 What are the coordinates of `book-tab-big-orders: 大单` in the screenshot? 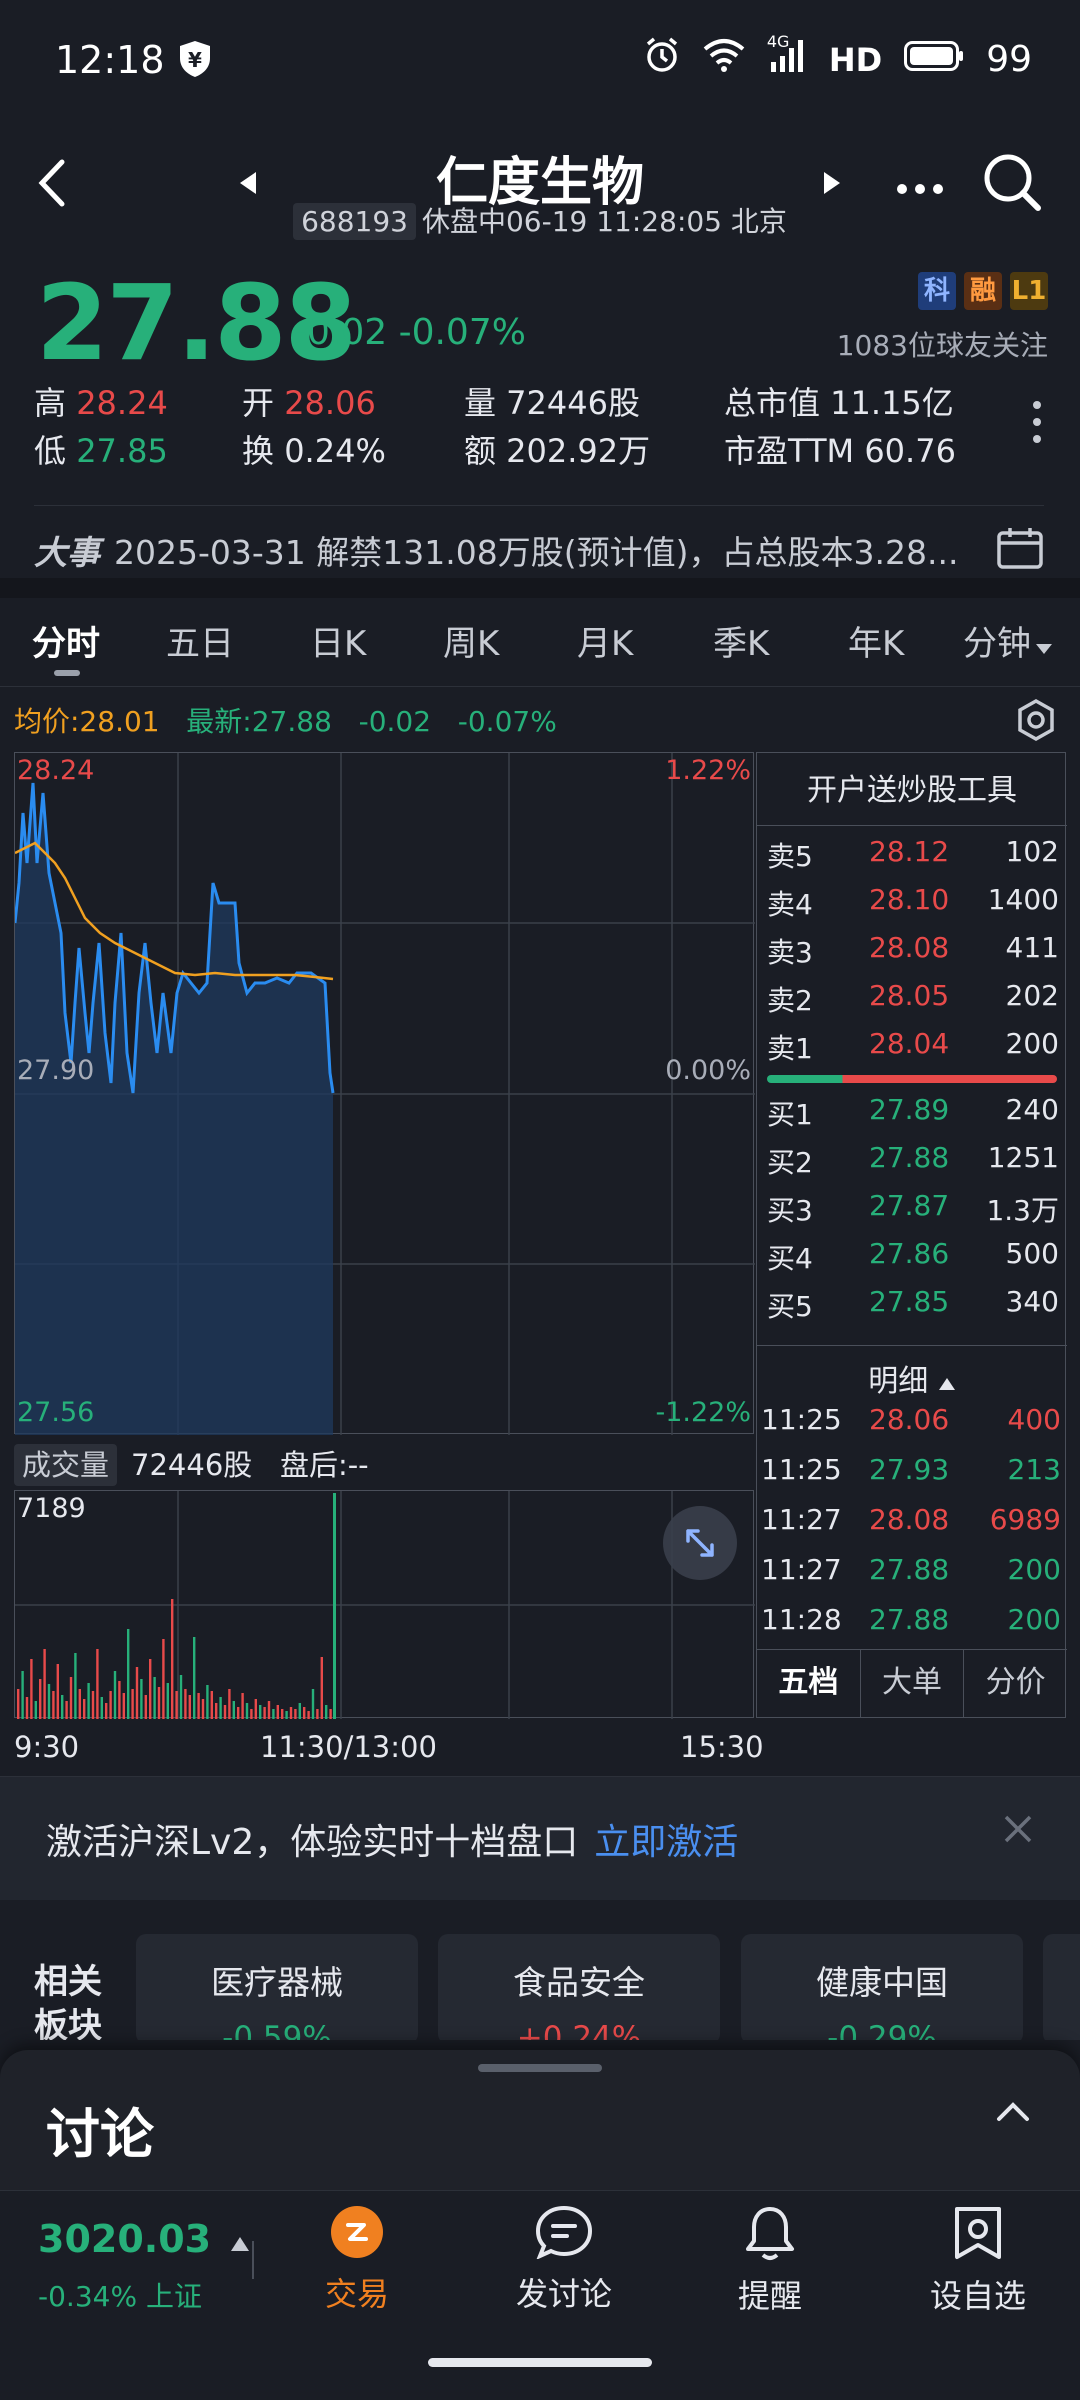 It's located at (913, 1683).